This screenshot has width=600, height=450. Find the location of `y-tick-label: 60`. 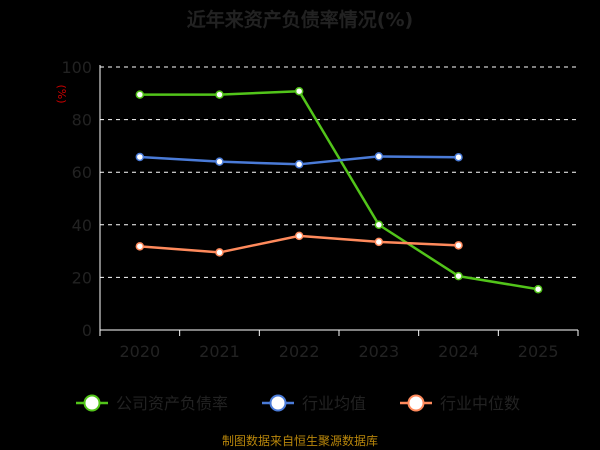

y-tick-label: 60 is located at coordinates (82, 172).